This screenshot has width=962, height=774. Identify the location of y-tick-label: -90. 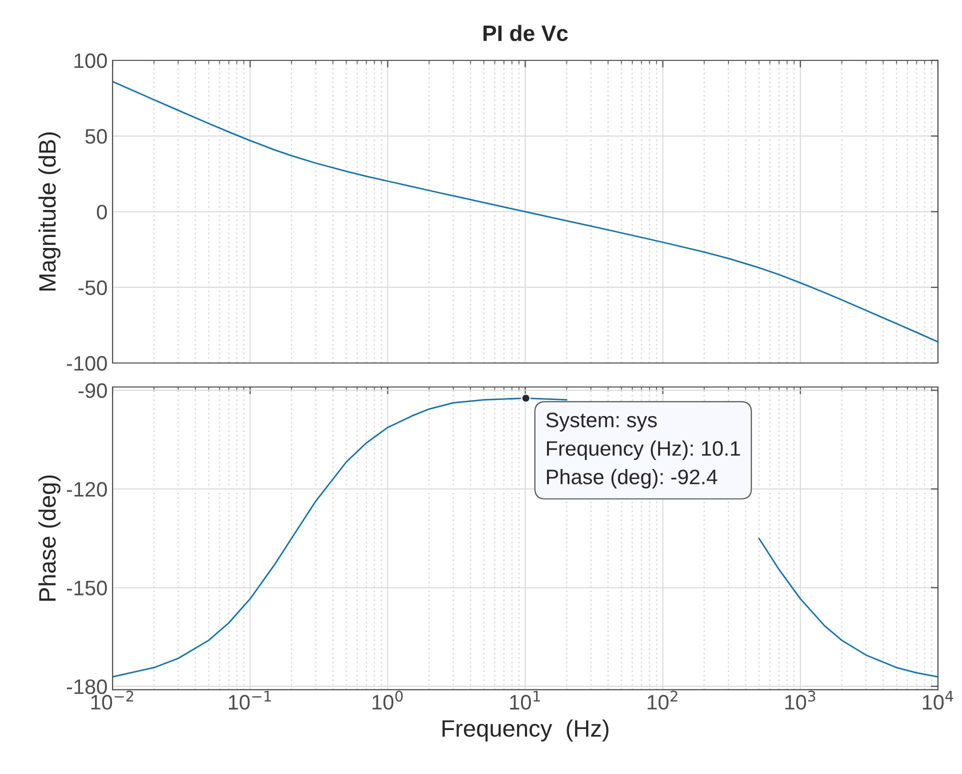
(92, 390).